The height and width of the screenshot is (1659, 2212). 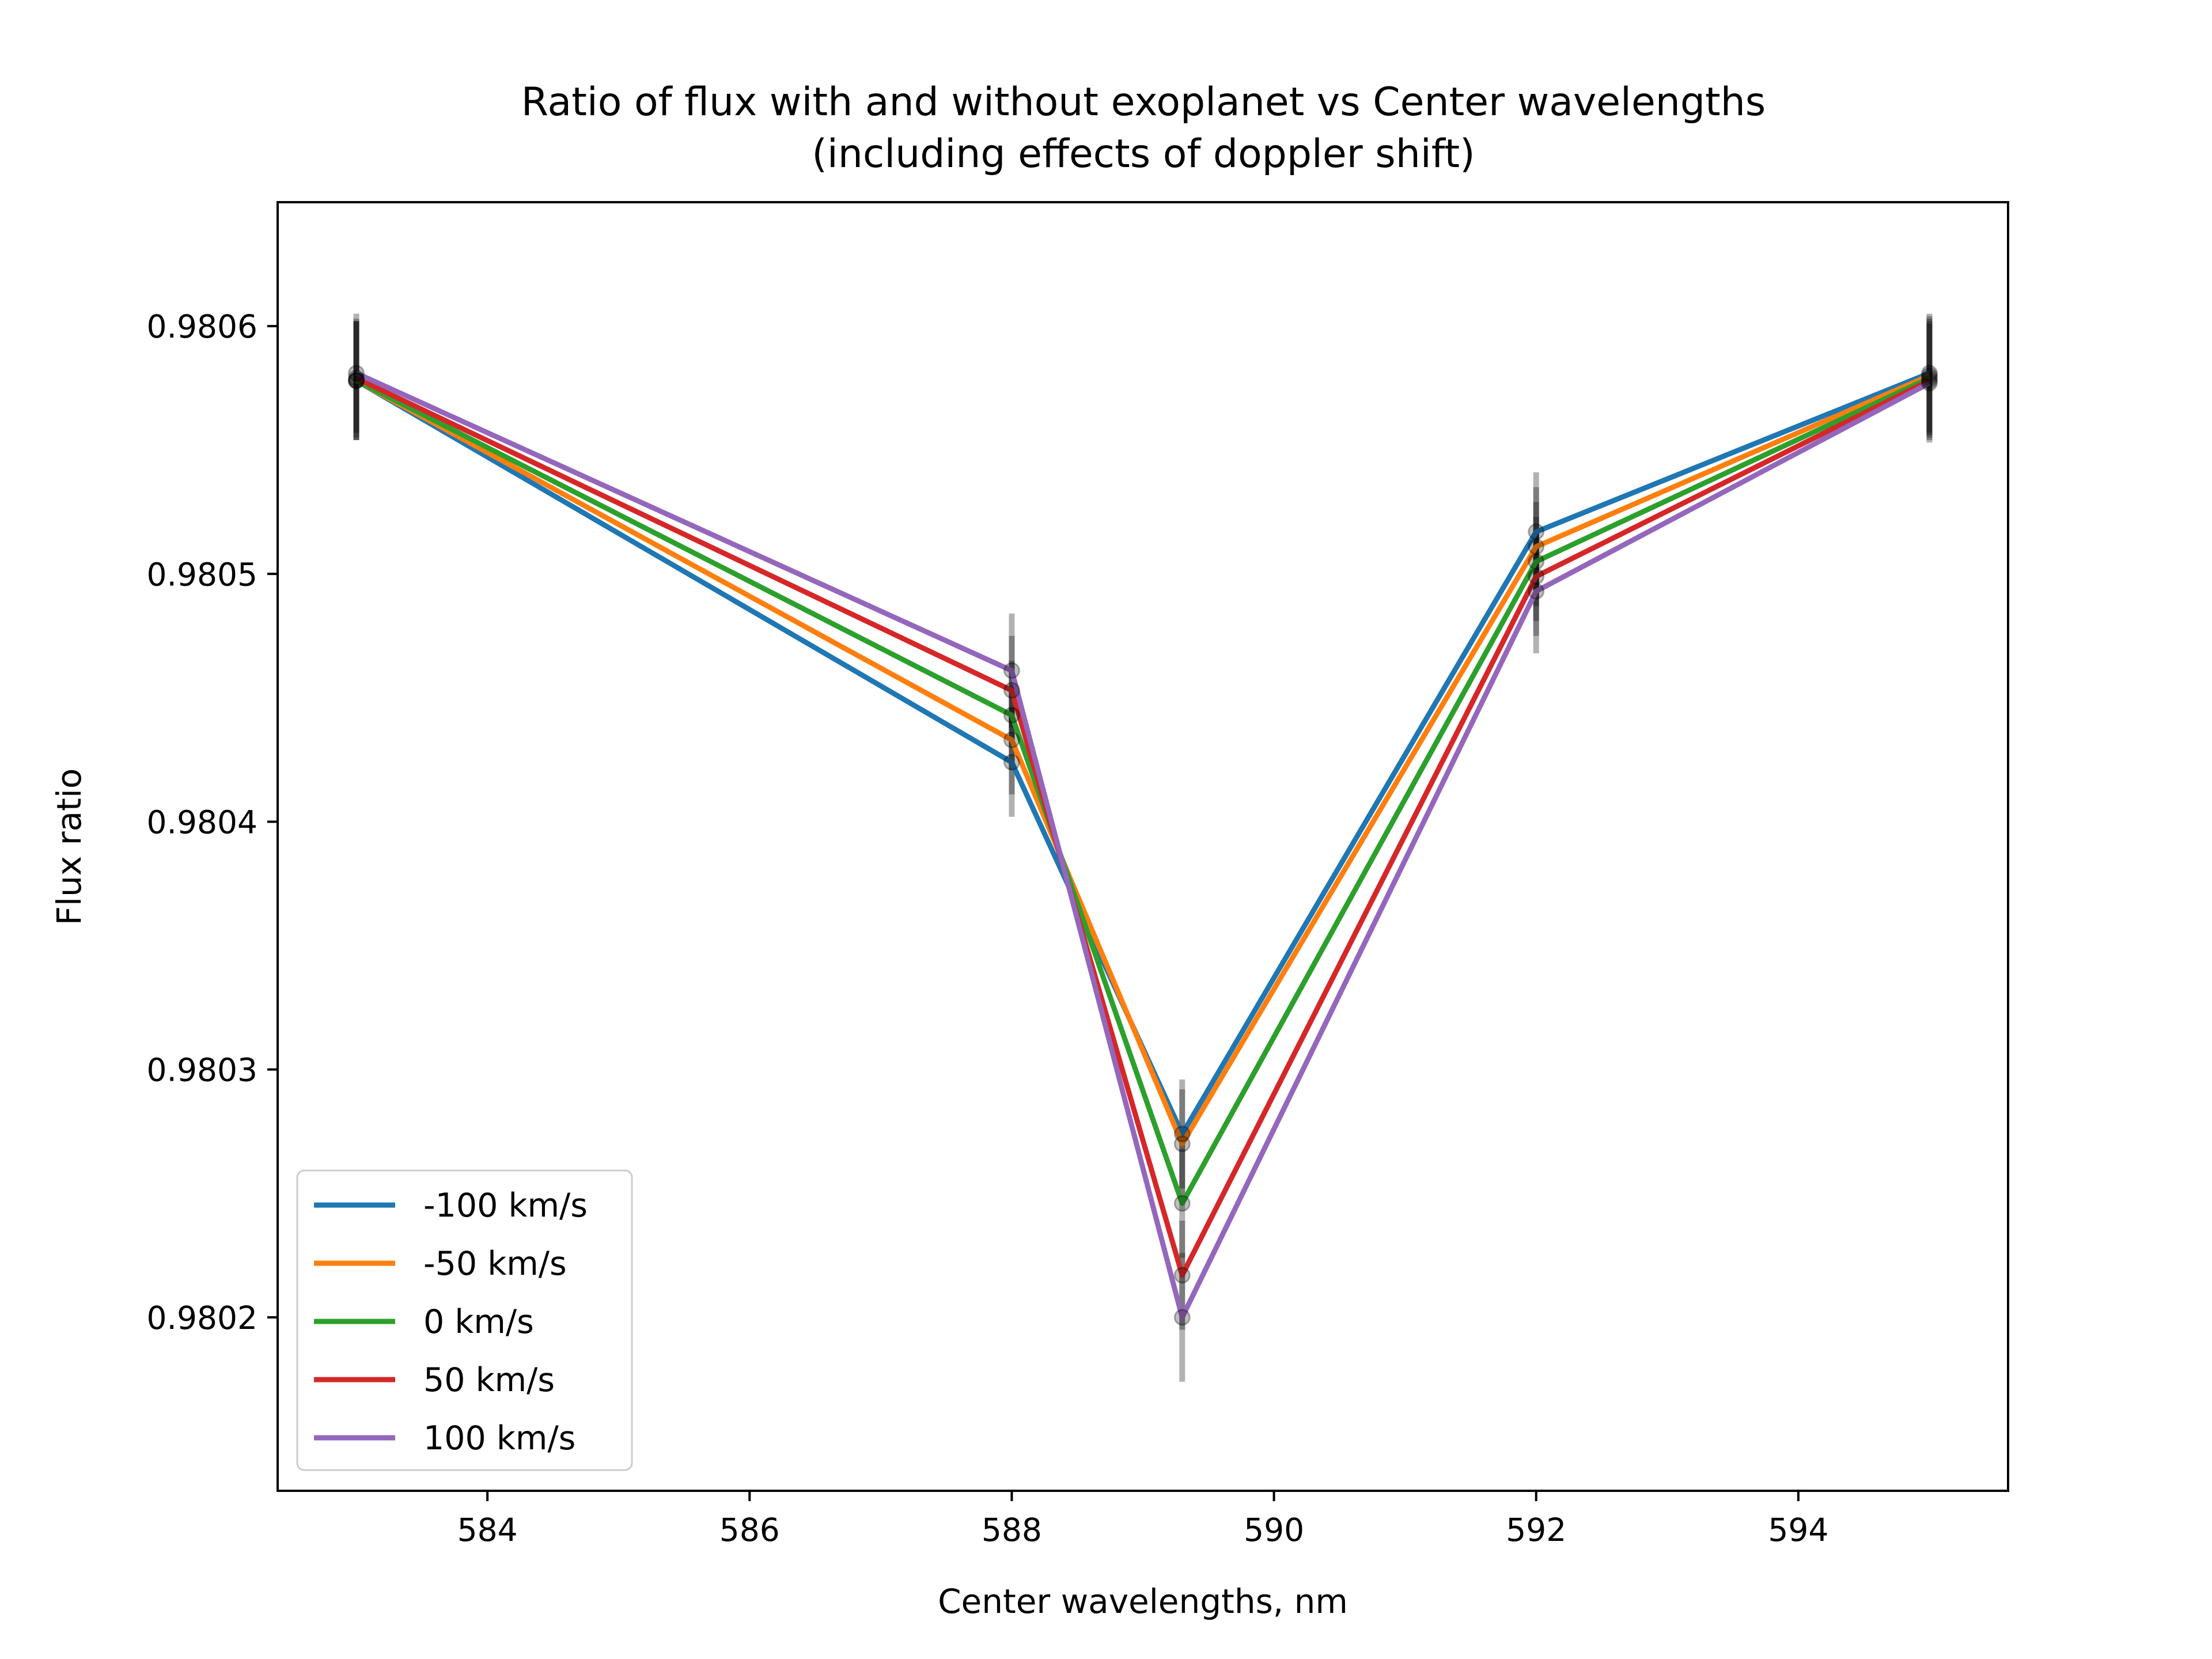 What do you see at coordinates (202, 574) in the screenshot?
I see `y-tick-label: 0.9805` at bounding box center [202, 574].